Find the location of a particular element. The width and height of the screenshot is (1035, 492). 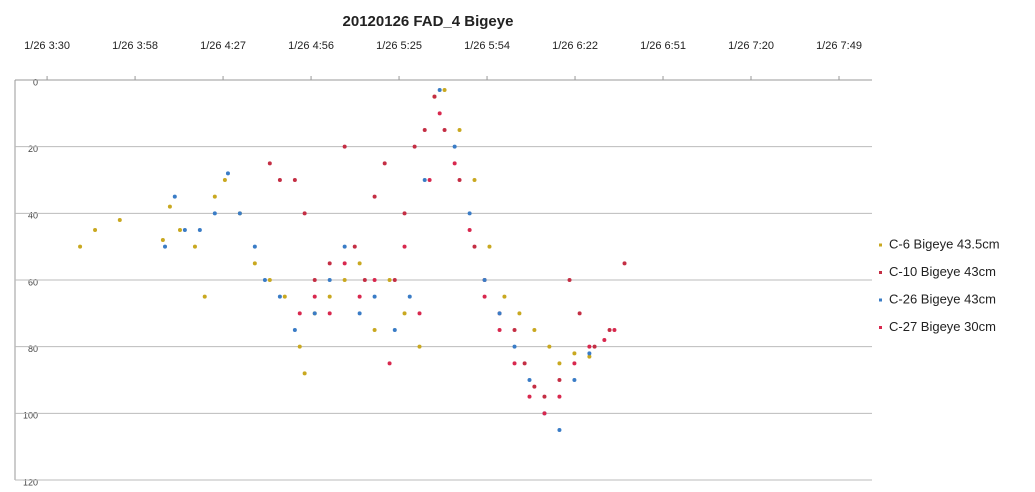

x-tick-label: 1/26 4:56 is located at coordinates (311, 46).